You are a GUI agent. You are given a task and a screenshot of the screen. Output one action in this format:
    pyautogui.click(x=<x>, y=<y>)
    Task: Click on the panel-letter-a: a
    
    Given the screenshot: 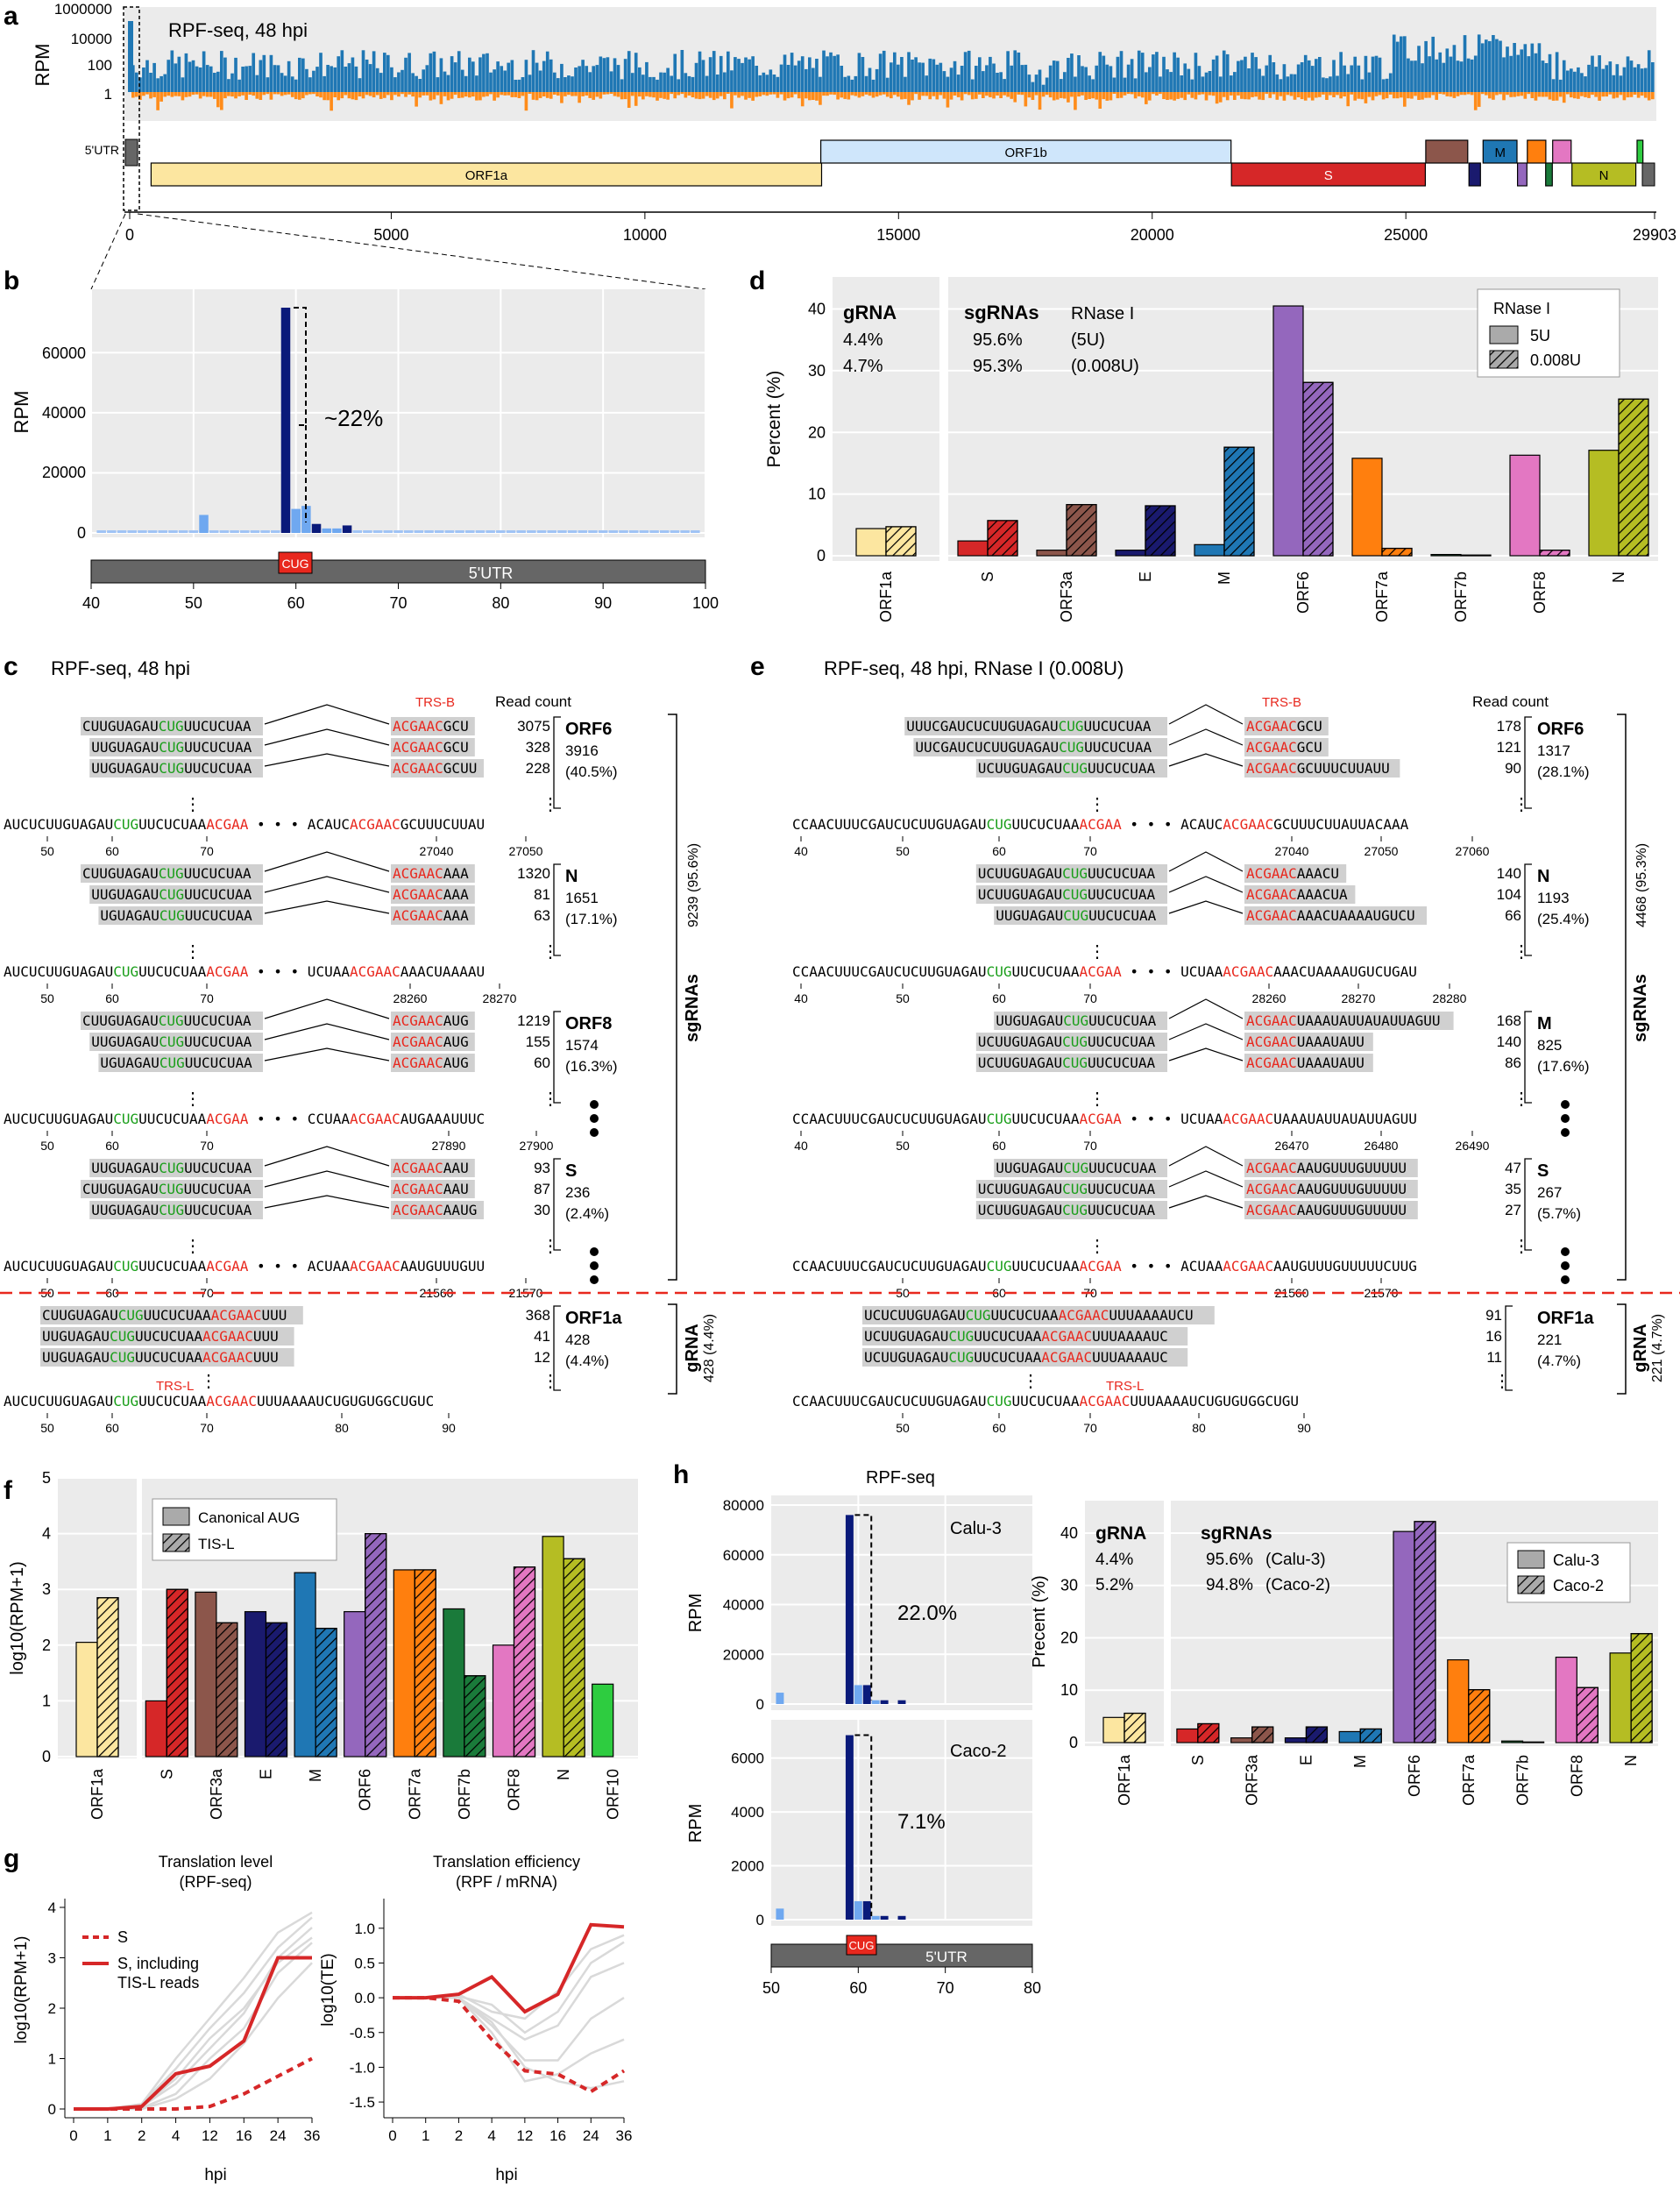 What is the action you would take?
    pyautogui.click(x=11, y=17)
    